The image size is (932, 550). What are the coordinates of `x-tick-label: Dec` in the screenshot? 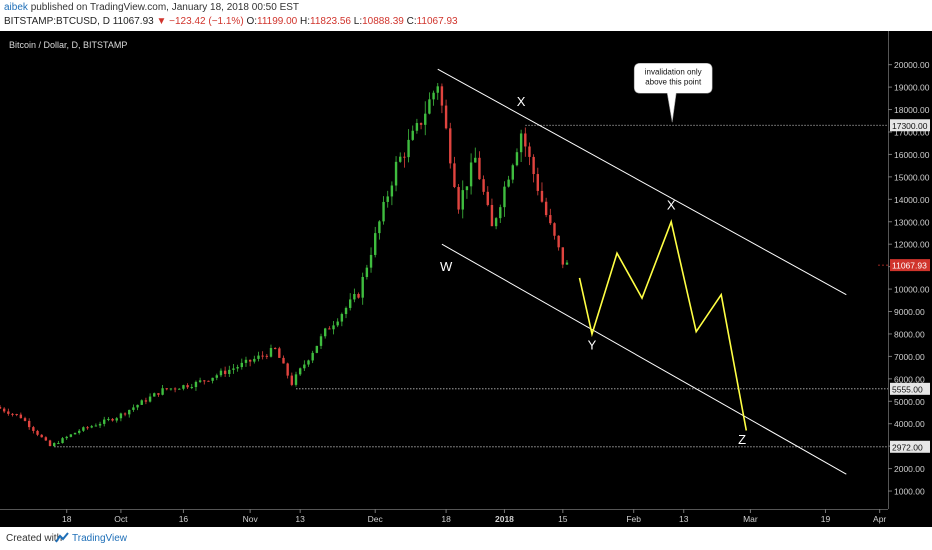 It's located at (376, 519).